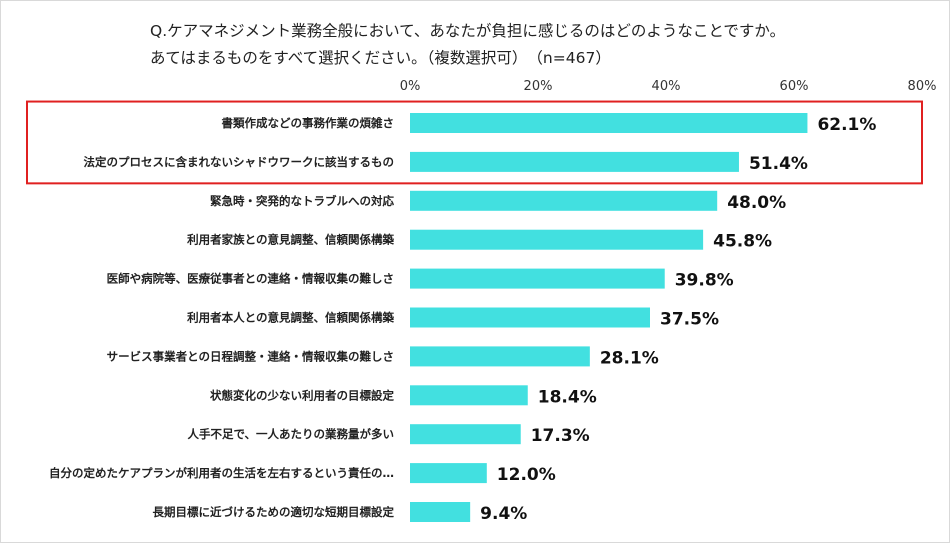  What do you see at coordinates (380, 58) in the screenshot?
I see `title-line-2: あてはまるものをすべて選択ください。（複数選択可） （n=467）` at bounding box center [380, 58].